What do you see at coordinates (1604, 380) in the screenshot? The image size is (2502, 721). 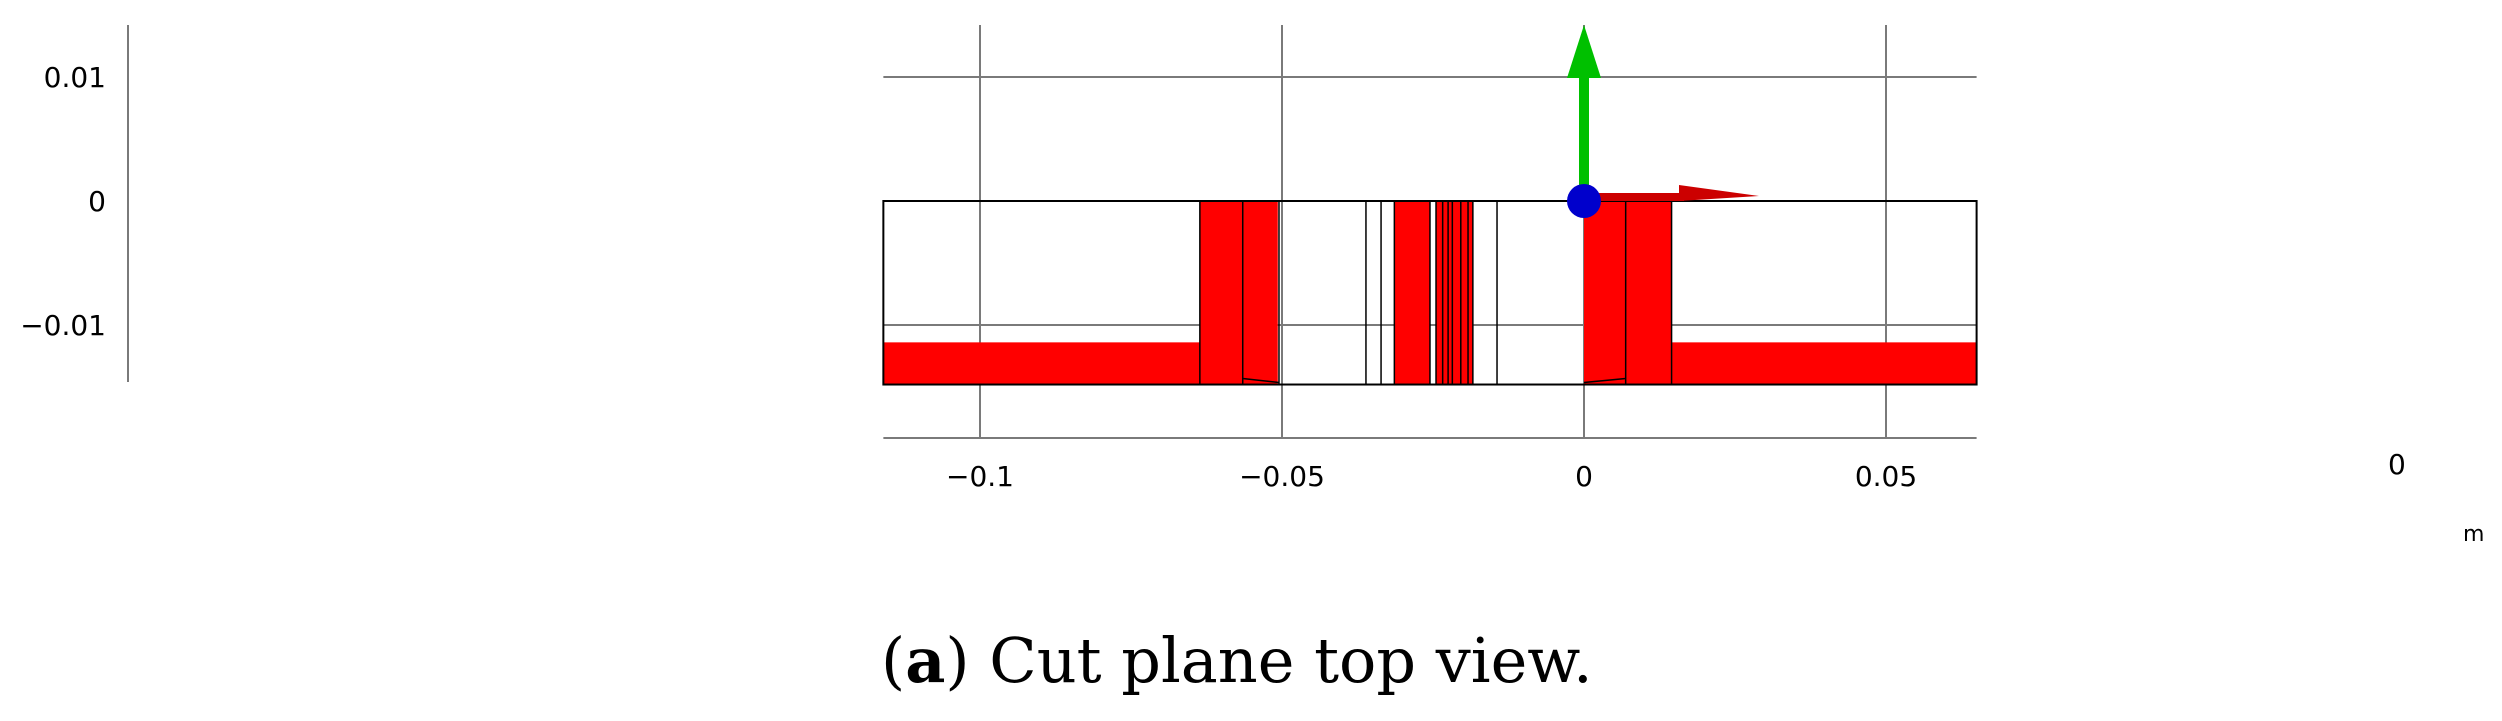 I see `boundary-slant-right` at bounding box center [1604, 380].